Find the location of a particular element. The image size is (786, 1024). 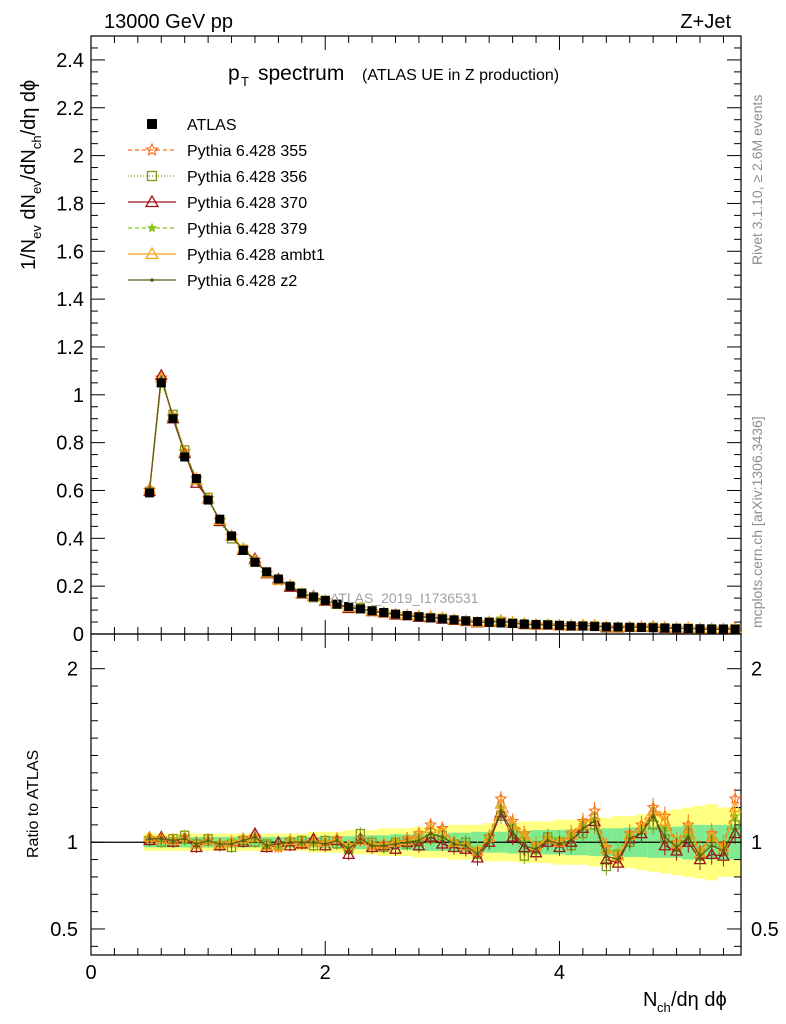

xlabel-main: N is located at coordinates (650, 1000).